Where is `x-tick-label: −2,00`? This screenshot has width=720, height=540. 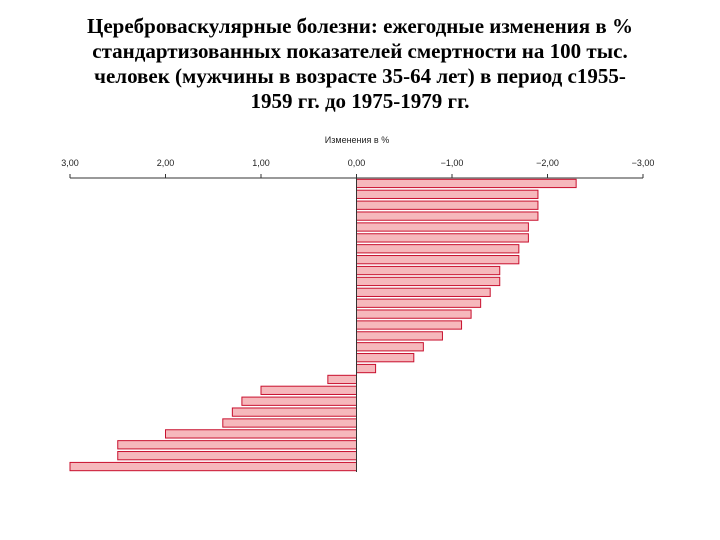
x-tick-label: −2,00 is located at coordinates (547, 163).